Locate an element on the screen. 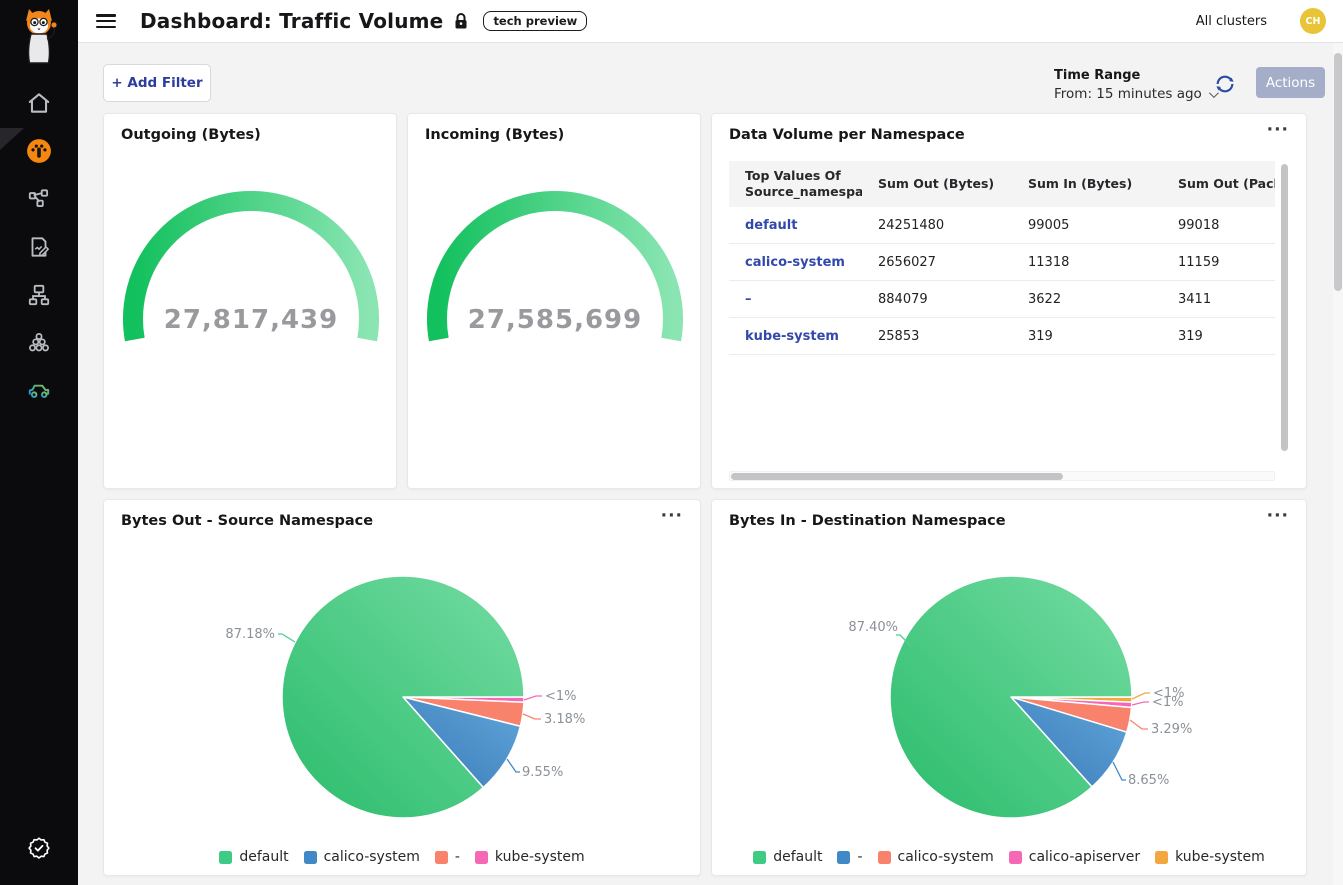  cluster-circles-icon is located at coordinates (39, 342).